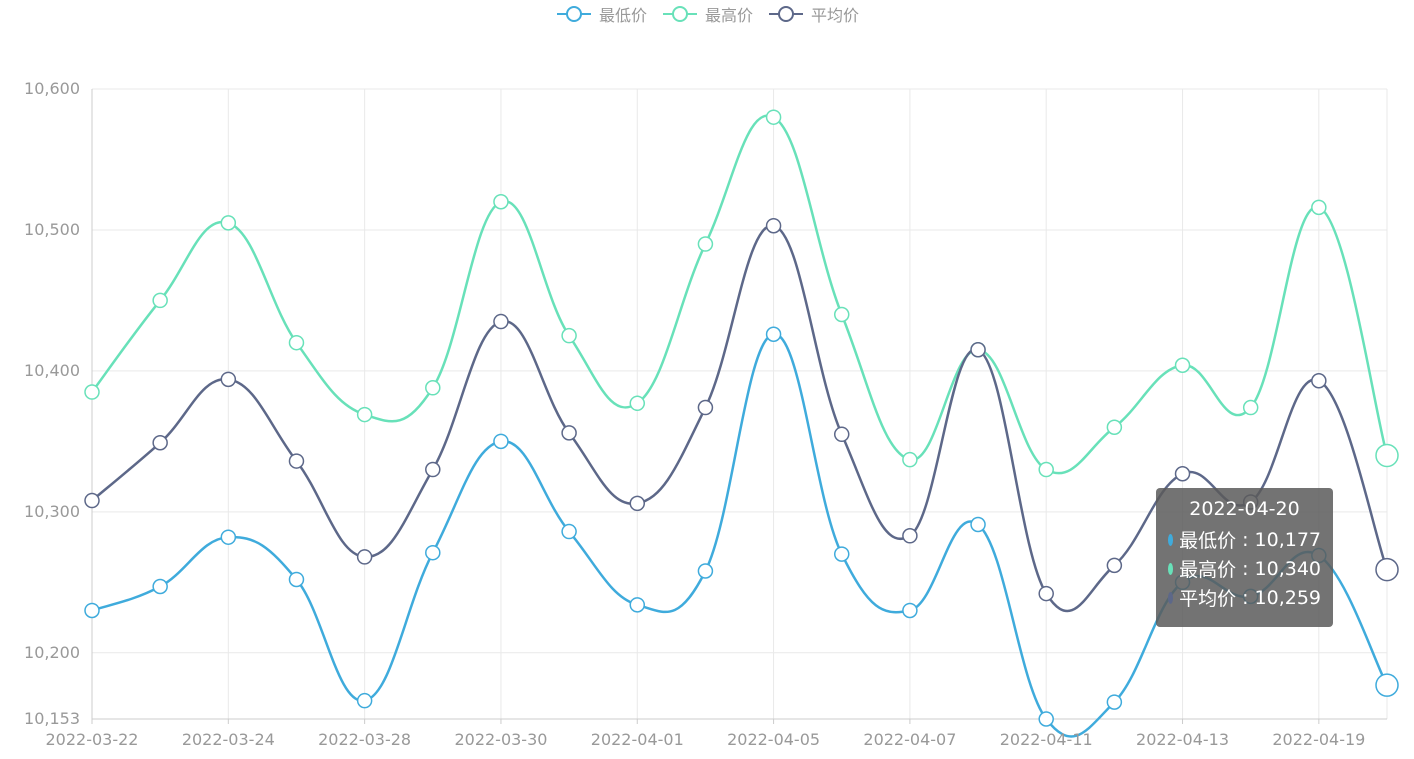 The image size is (1414, 759). Describe the element at coordinates (1287, 568) in the screenshot. I see `tooltip-value-high: 10,340` at that location.